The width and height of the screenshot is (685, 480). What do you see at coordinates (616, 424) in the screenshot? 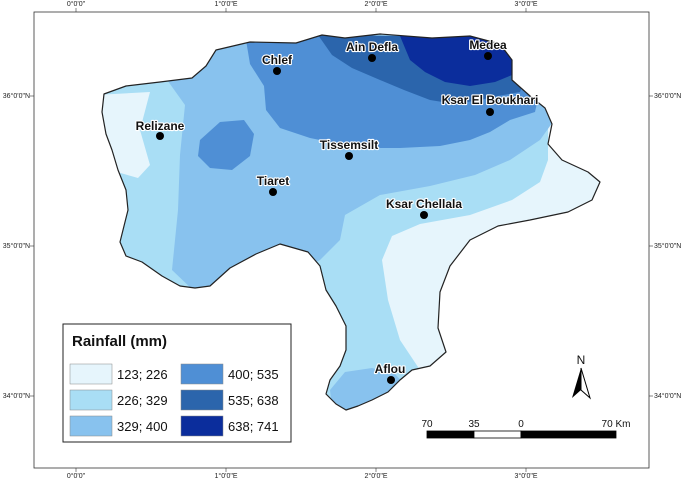
I see `scale-label: 70 Km` at bounding box center [616, 424].